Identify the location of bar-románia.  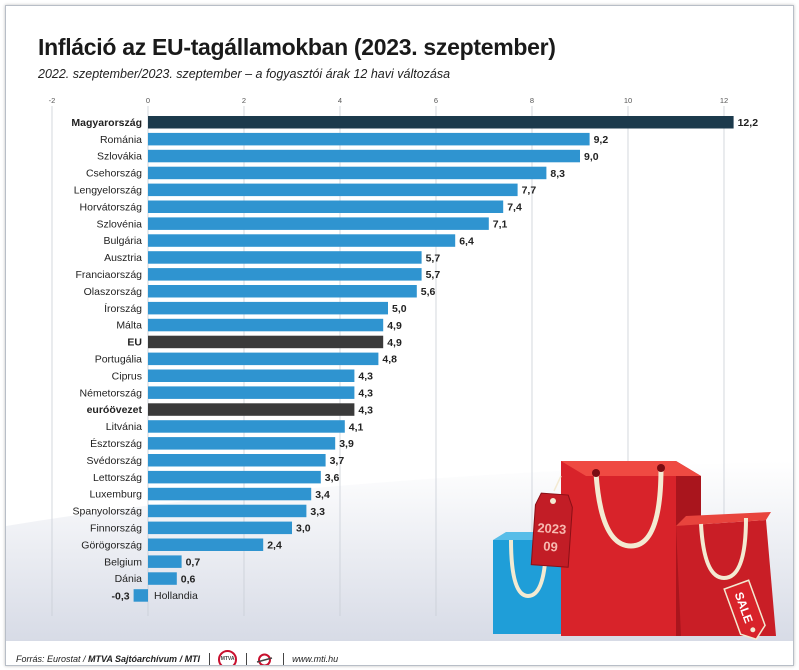
(369, 139).